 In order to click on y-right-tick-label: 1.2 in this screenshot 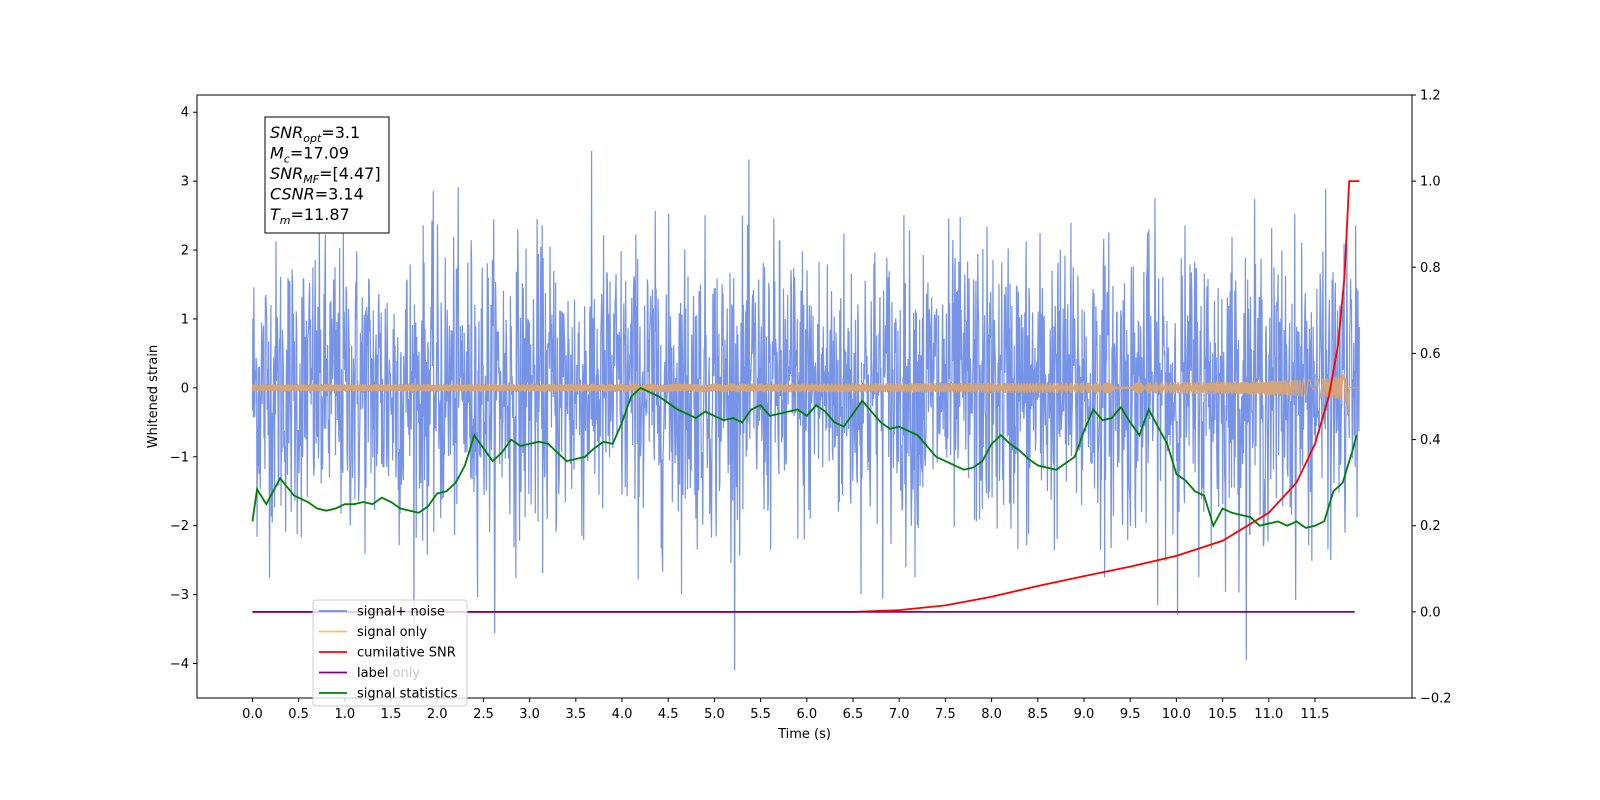, I will do `click(1430, 96)`.